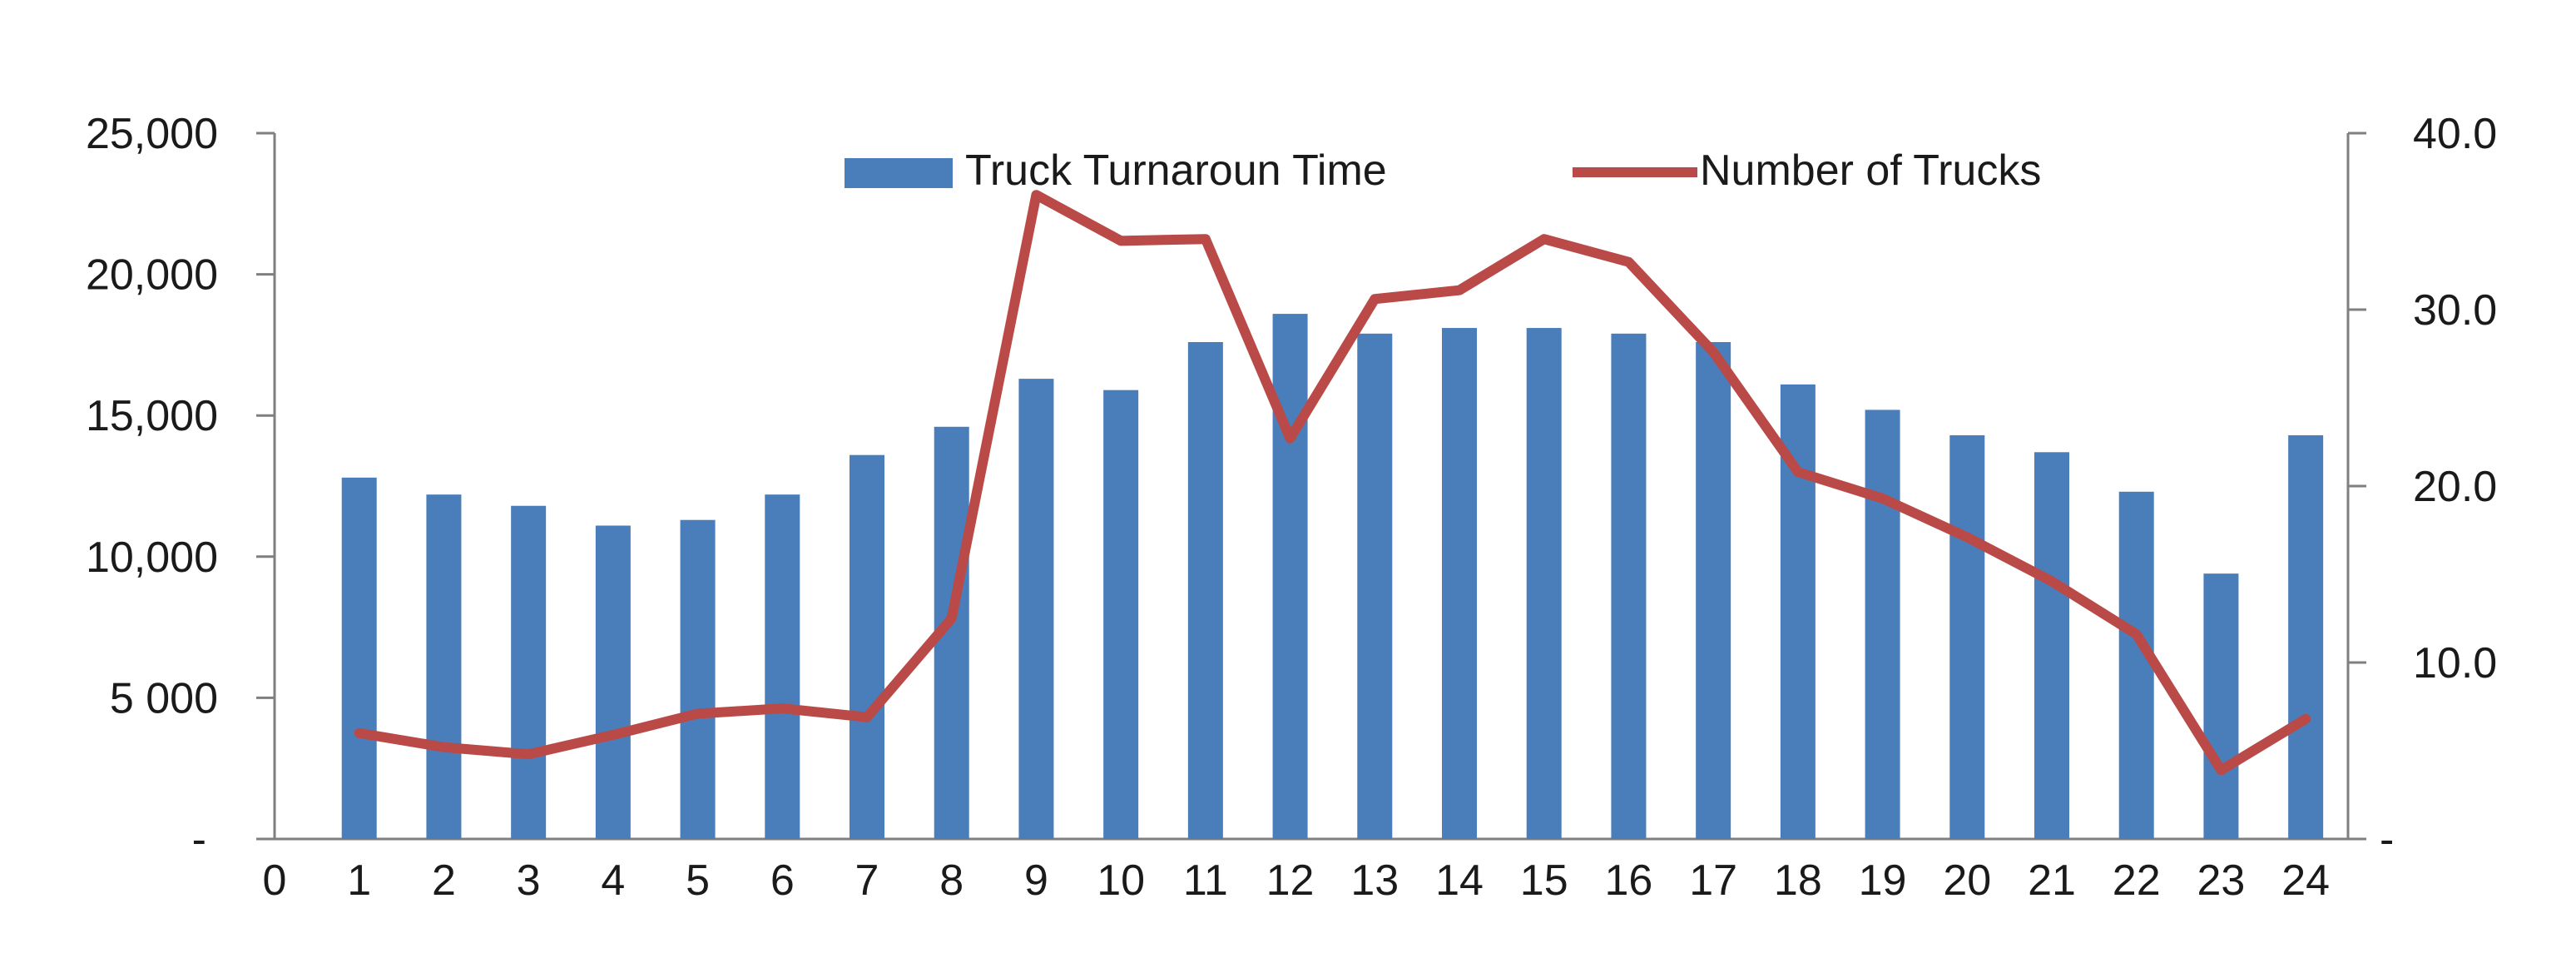 The height and width of the screenshot is (953, 2576). I want to click on x-tick-label: 10, so click(1121, 880).